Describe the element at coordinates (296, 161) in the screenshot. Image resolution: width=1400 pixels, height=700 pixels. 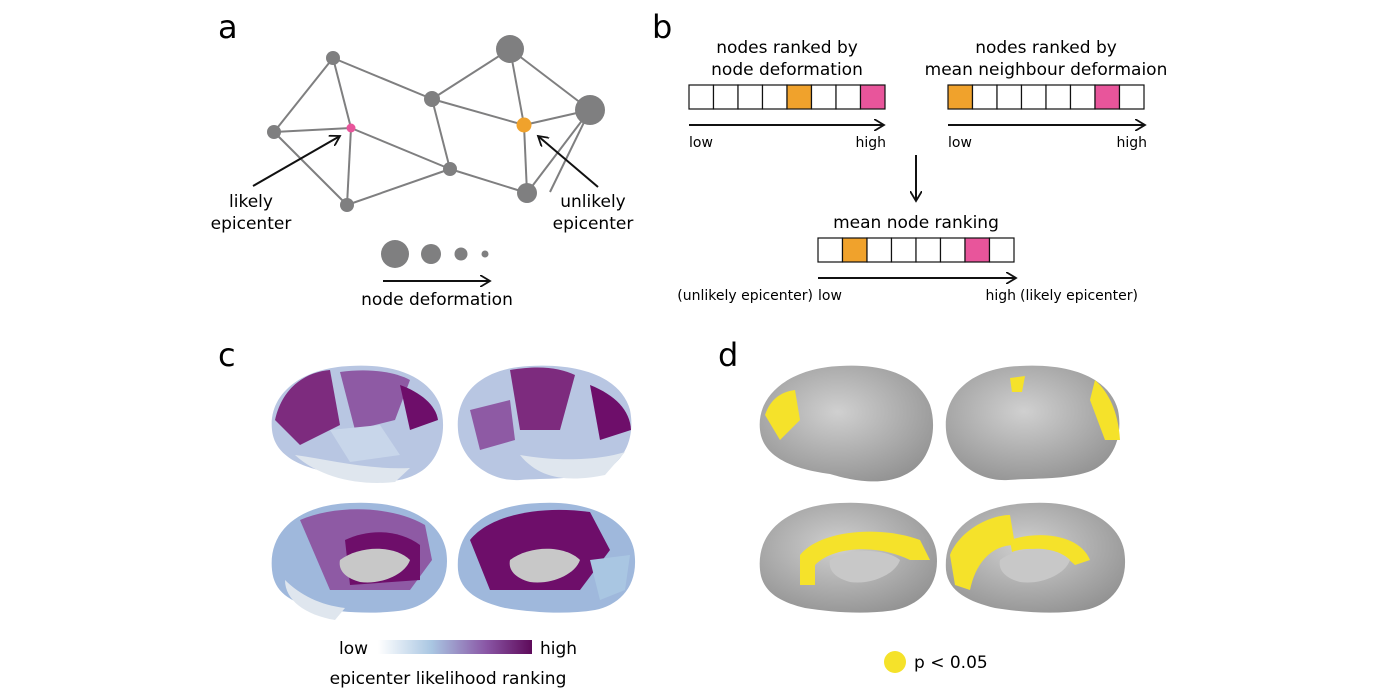
I see `likely-arrow` at that location.